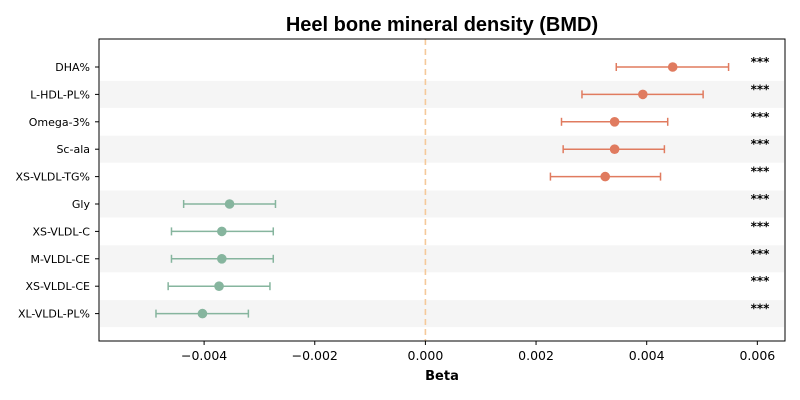 The height and width of the screenshot is (400, 800). I want to click on y-tick-label: Sc-ala, so click(73, 149).